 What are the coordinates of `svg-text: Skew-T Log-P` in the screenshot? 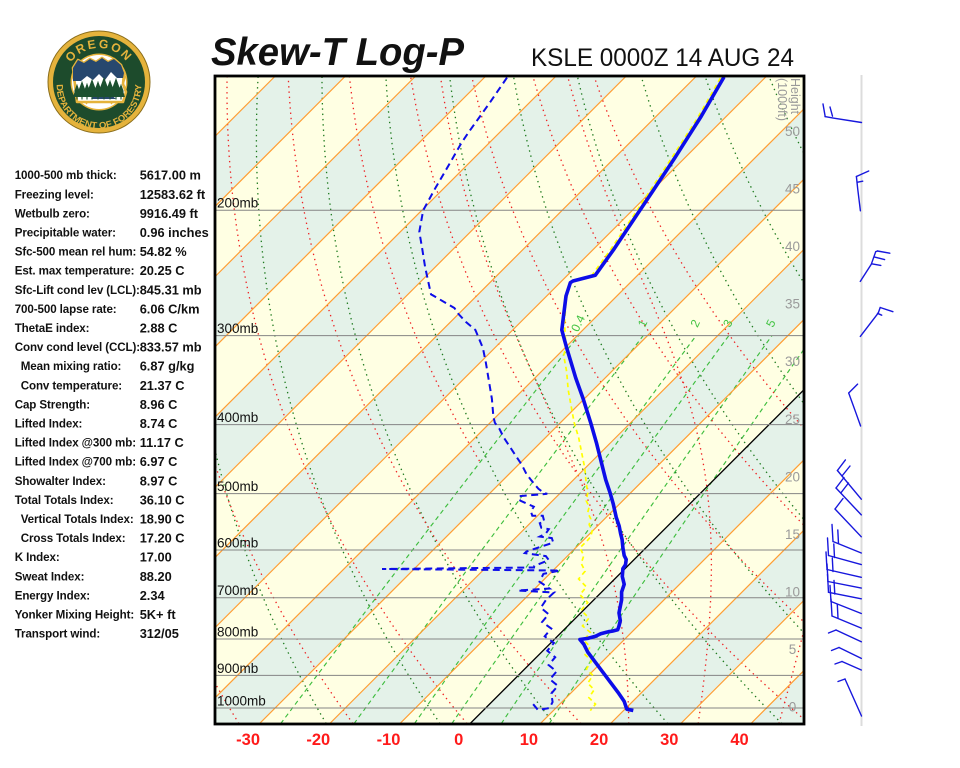 It's located at (338, 52).